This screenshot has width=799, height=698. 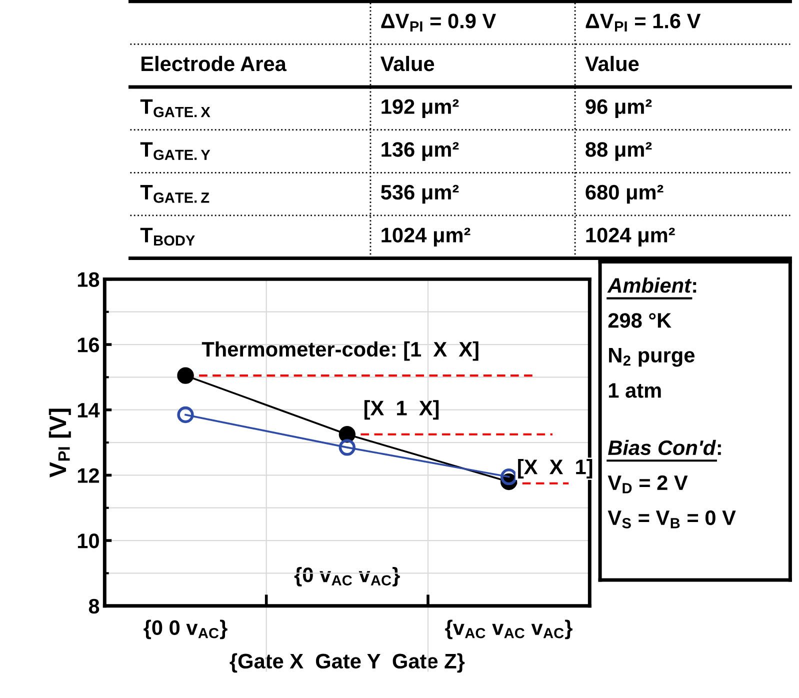 I want to click on text: V$_{D}$ = 2 V, so click(x=648, y=484).